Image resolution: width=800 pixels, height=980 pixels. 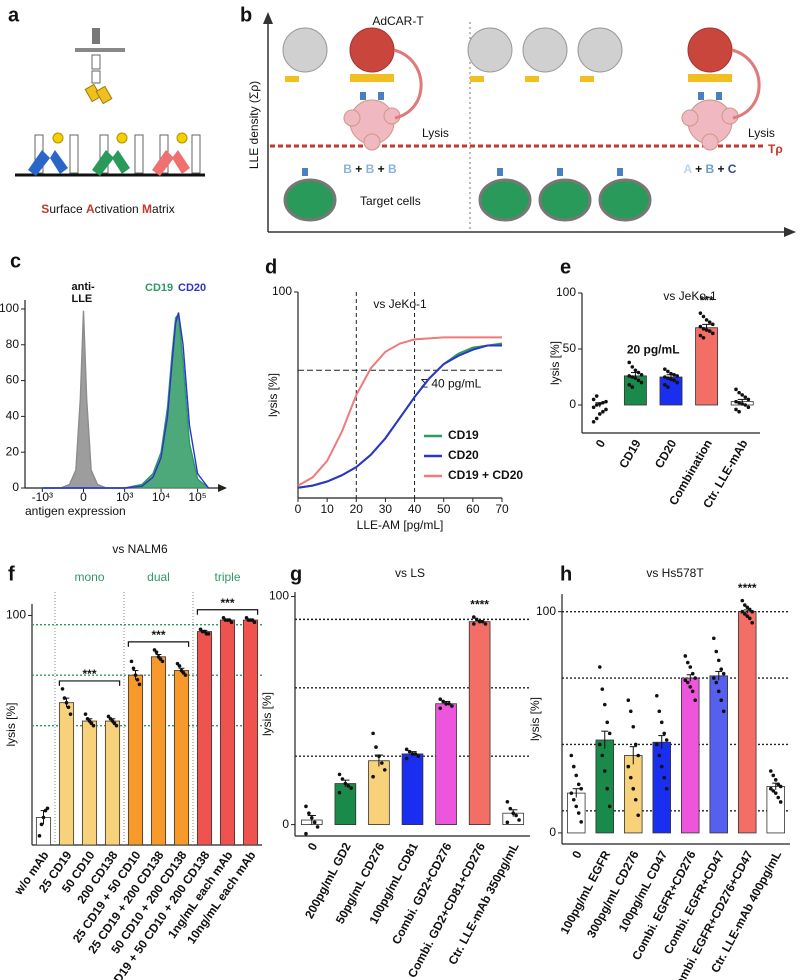 What do you see at coordinates (577, 854) in the screenshot?
I see `x-tick-label: 0` at bounding box center [577, 854].